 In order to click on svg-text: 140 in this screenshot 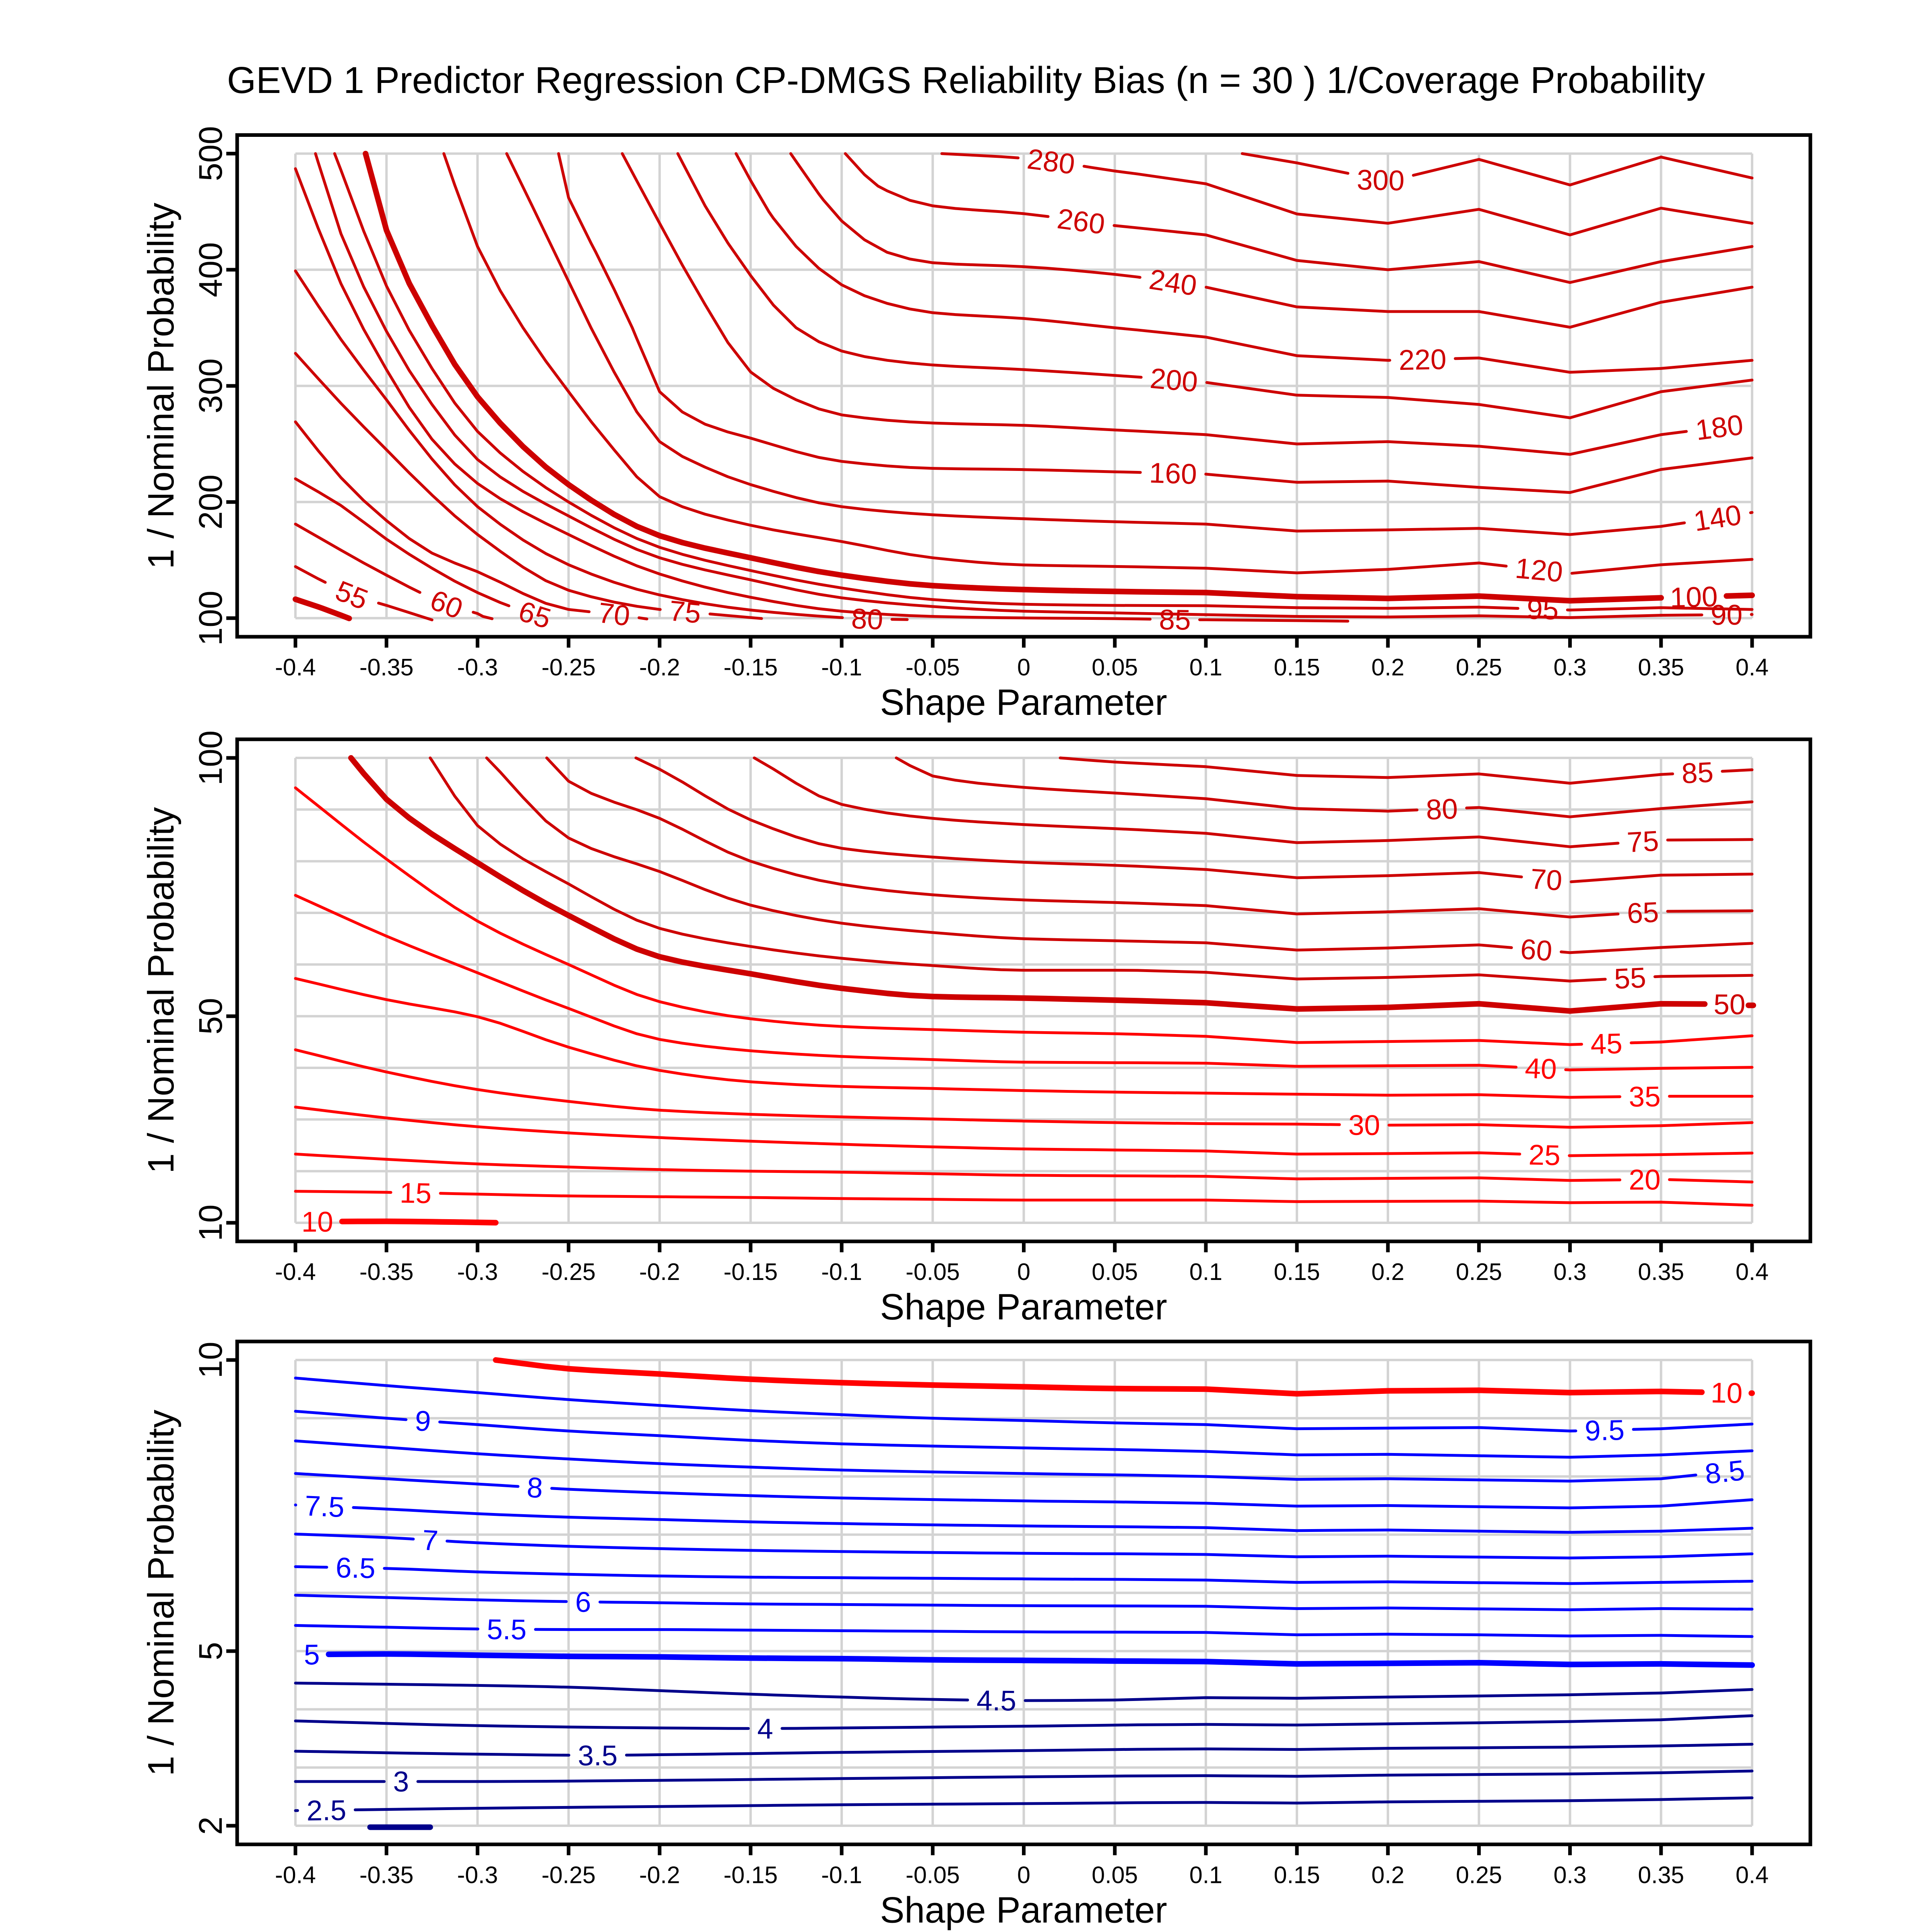, I will do `click(1718, 518)`.